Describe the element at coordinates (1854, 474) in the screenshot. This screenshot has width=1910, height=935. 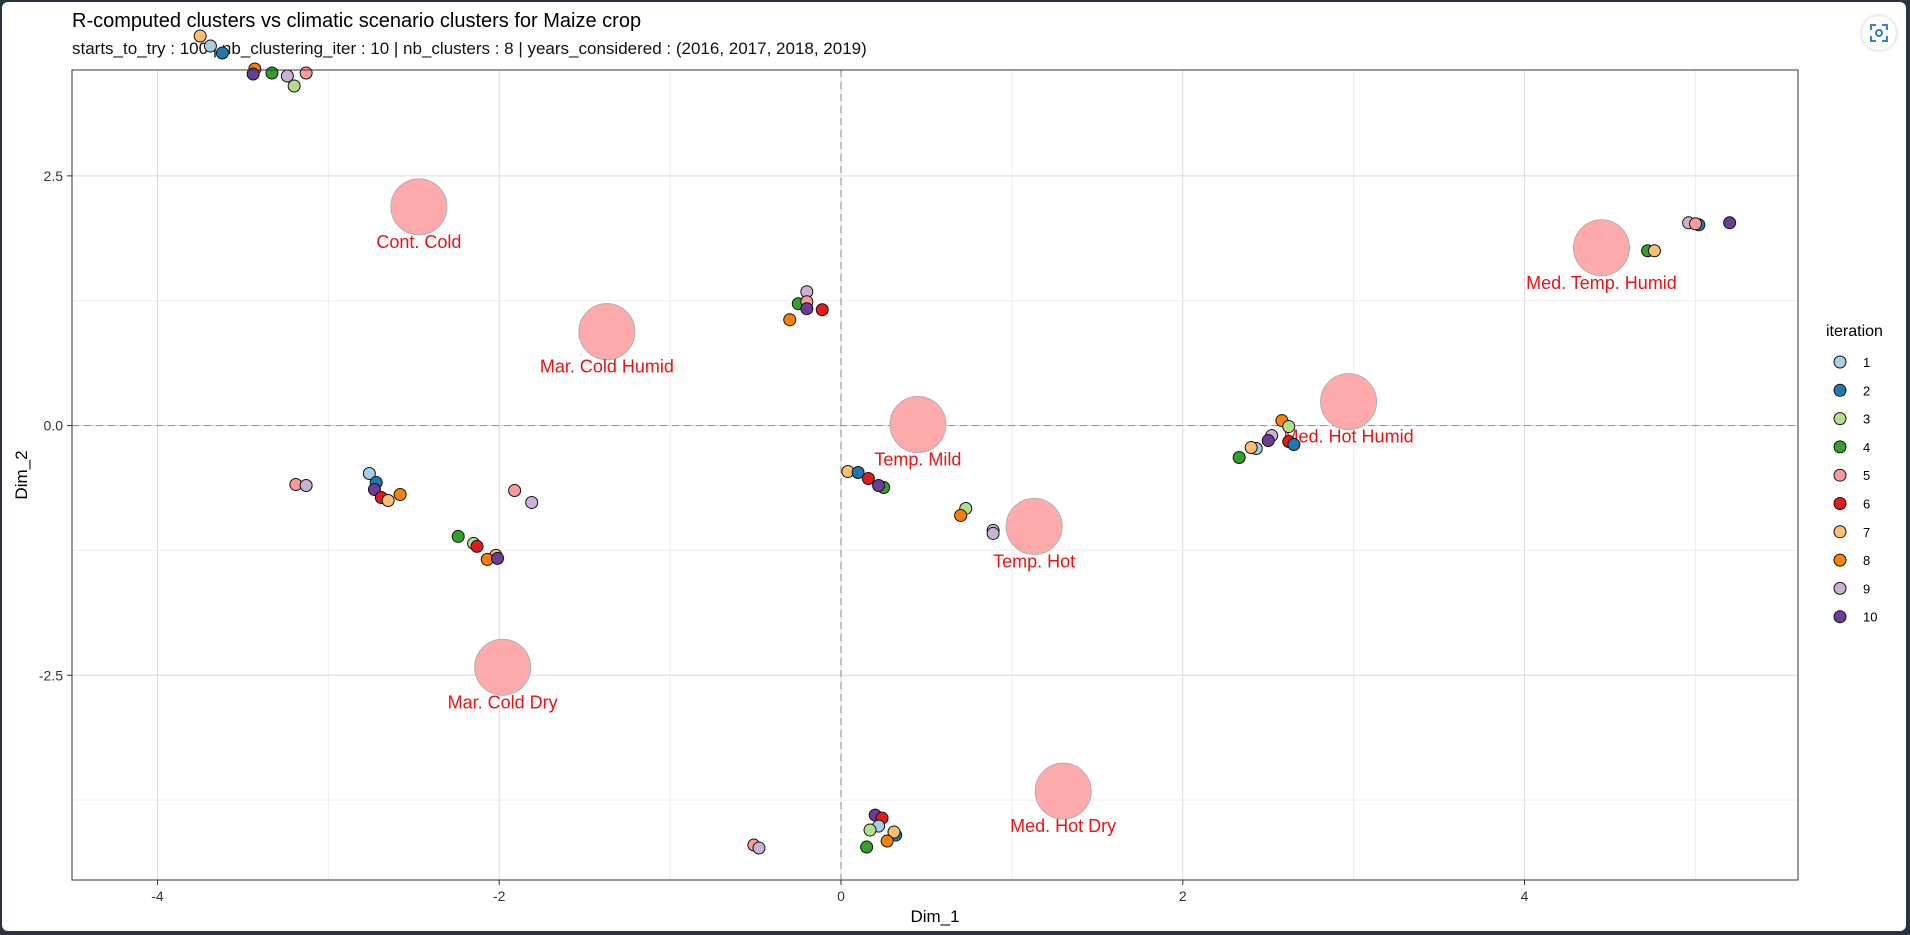
I see `legend: iteration 1 2 3 4 5 6 7 8 9 10` at that location.